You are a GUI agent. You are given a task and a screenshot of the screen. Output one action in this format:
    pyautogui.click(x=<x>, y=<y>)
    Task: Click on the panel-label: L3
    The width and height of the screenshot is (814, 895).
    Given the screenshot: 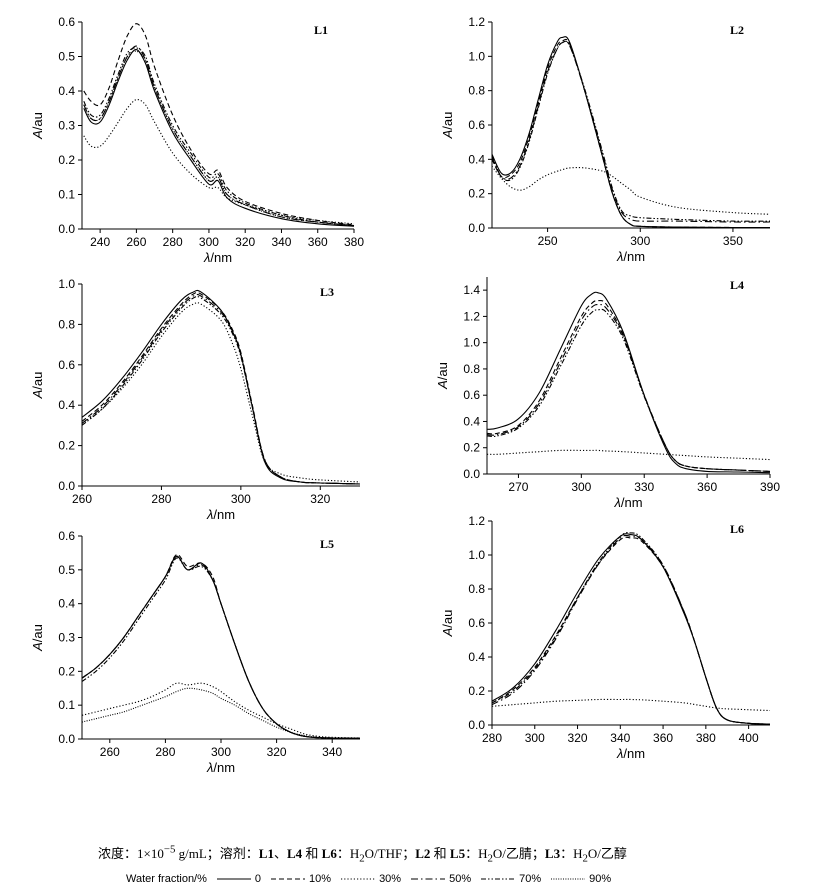 What is the action you would take?
    pyautogui.click(x=327, y=292)
    